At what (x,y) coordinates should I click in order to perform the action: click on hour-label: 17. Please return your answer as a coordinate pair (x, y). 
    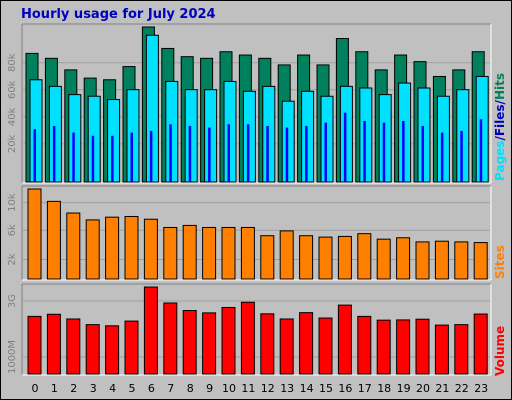
    Looking at the image, I should click on (365, 388).